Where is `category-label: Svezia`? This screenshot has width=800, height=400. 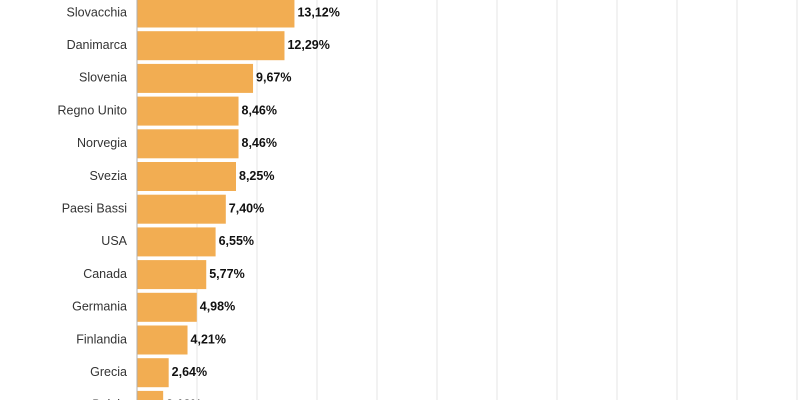
category-label: Svezia is located at coordinates (108, 176).